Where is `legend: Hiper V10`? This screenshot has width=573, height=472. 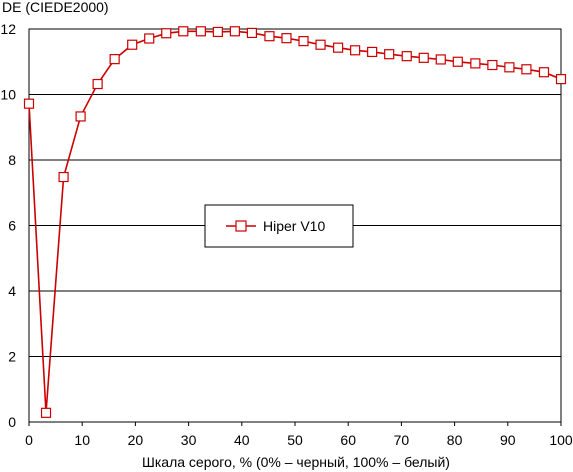
legend: Hiper V10 is located at coordinates (279, 226).